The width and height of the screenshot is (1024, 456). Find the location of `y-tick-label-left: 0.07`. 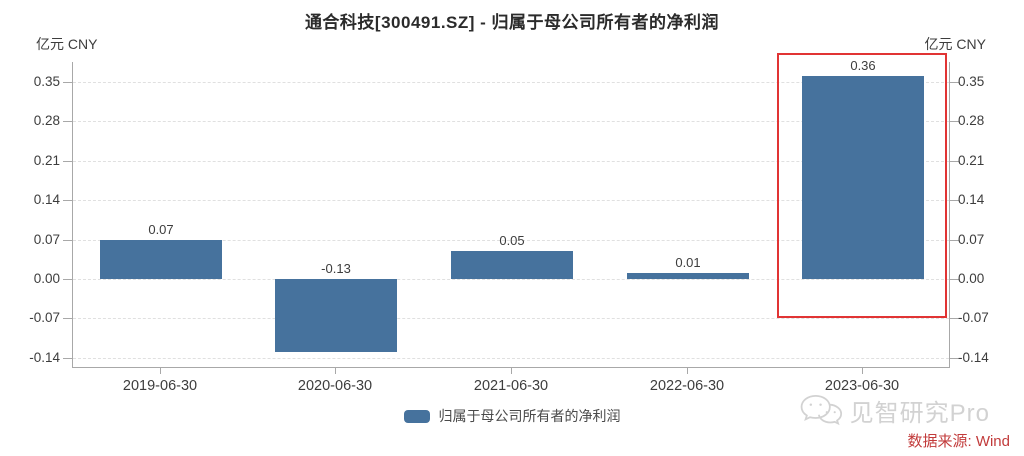

y-tick-label-left: 0.07 is located at coordinates (46, 239).